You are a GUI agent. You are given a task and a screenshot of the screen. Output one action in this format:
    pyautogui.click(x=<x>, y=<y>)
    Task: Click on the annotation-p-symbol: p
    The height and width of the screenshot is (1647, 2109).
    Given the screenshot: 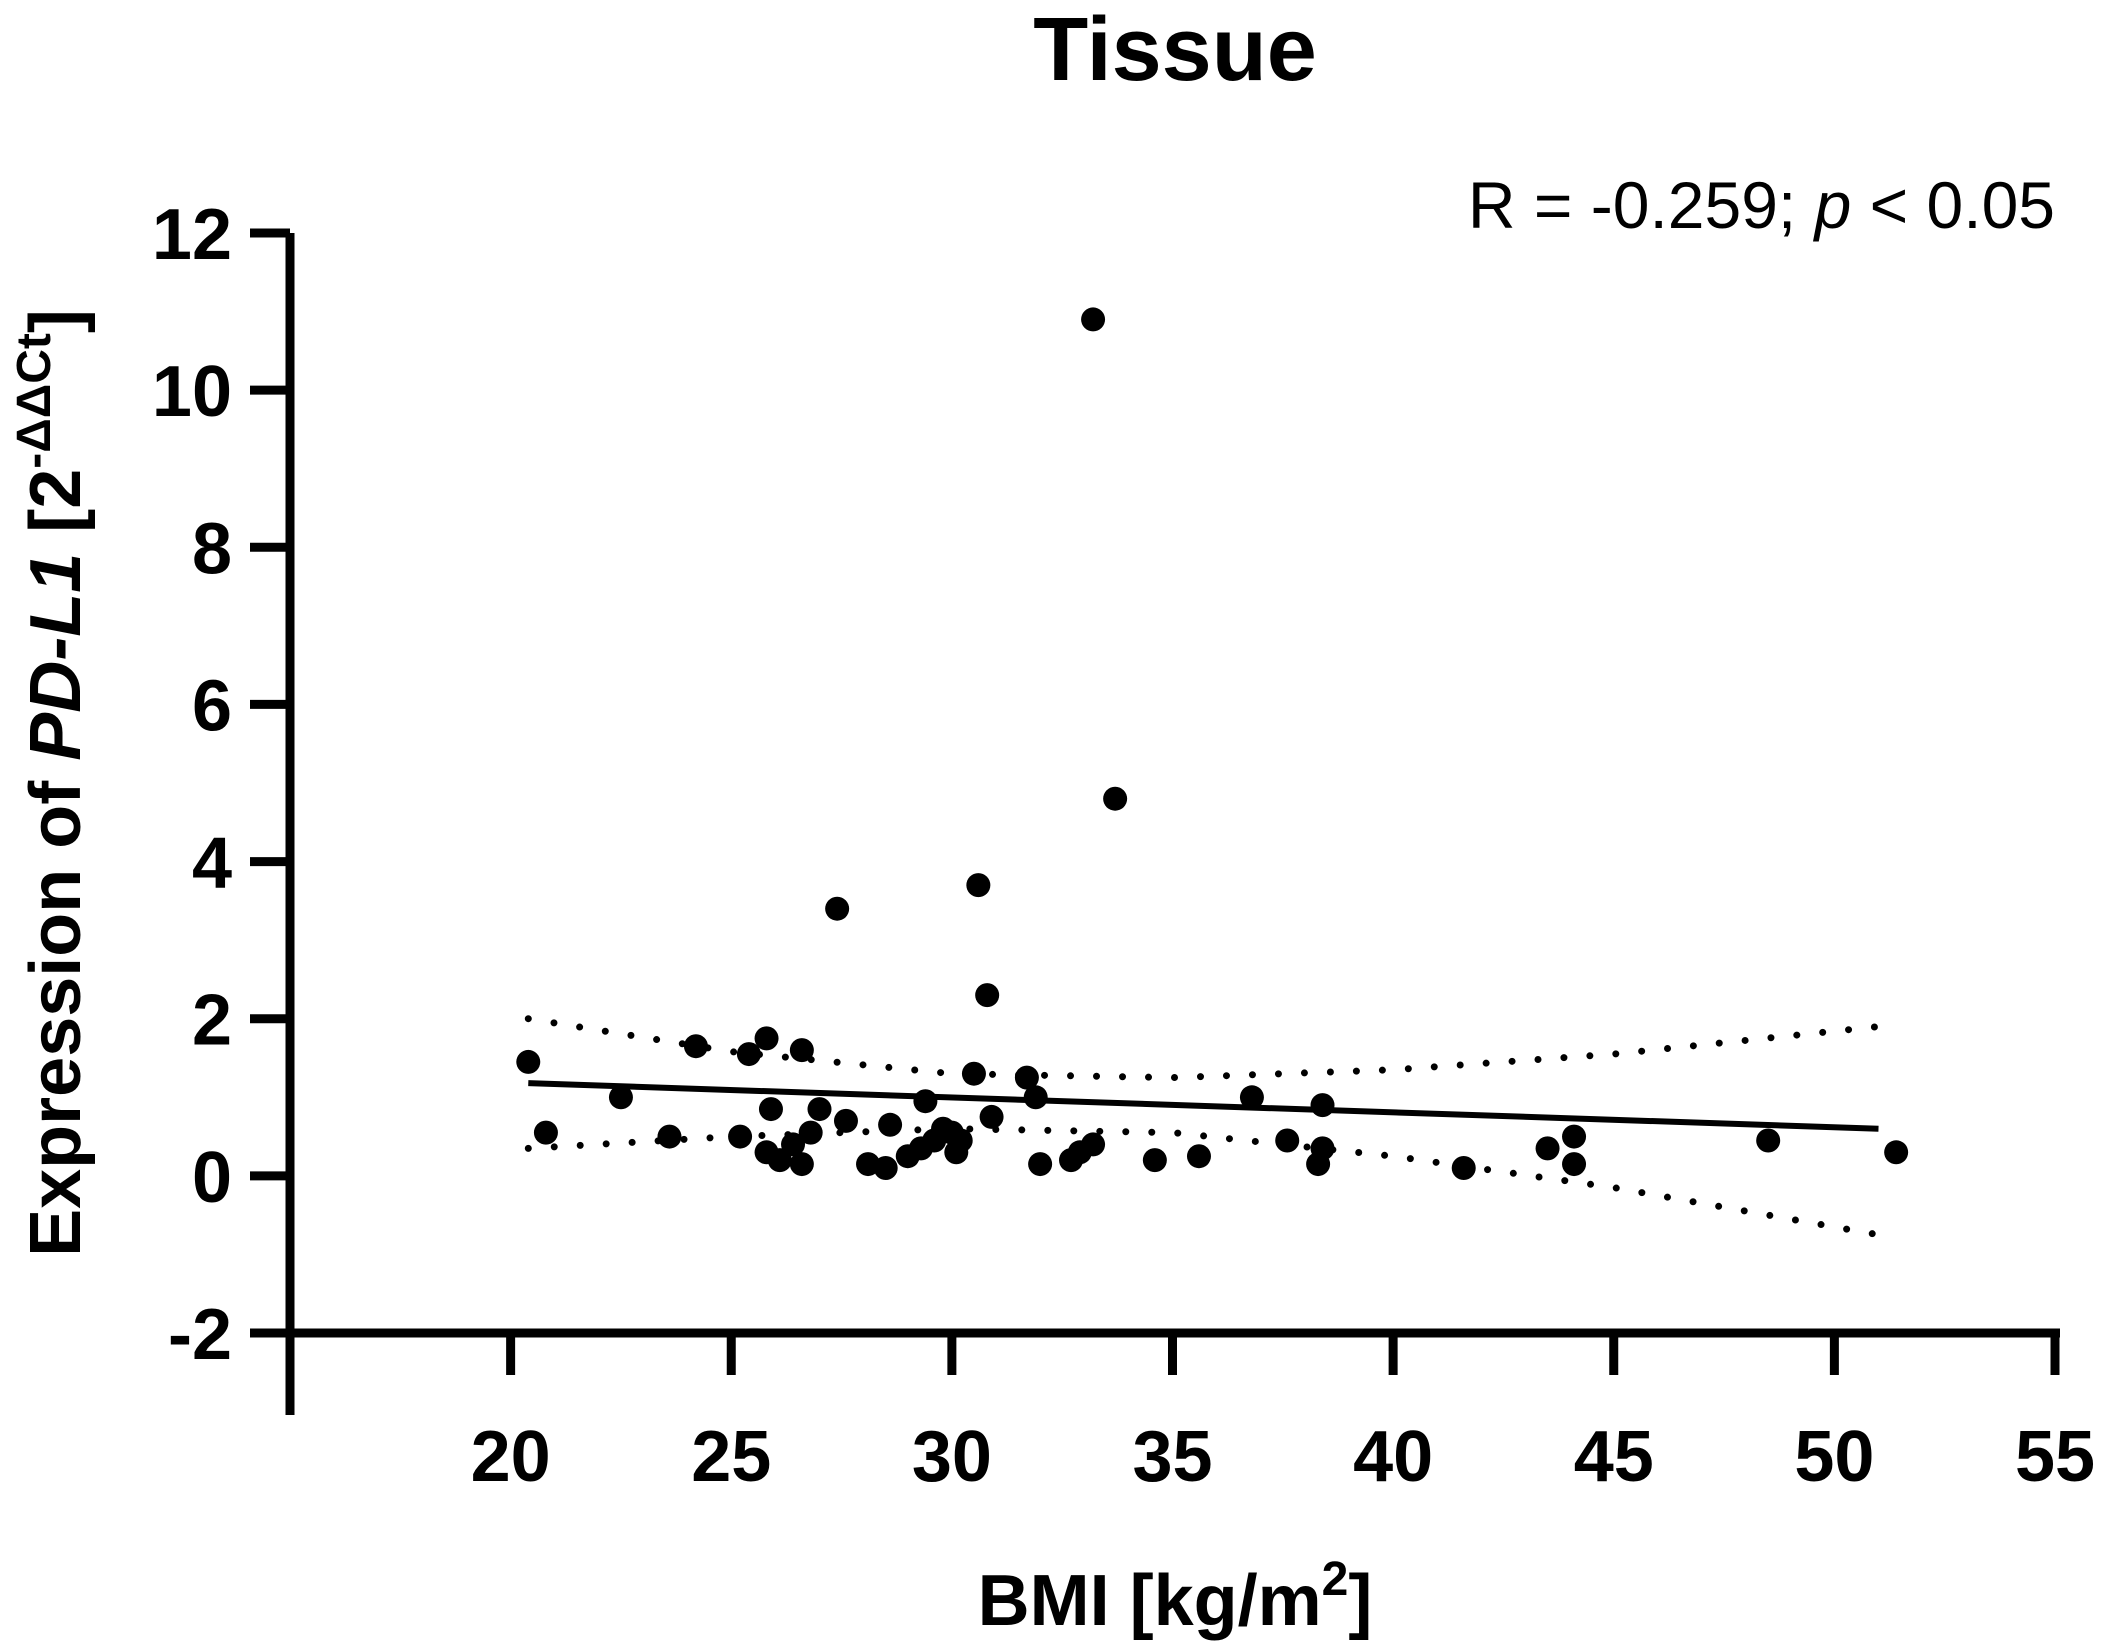 What is the action you would take?
    pyautogui.click(x=1832, y=205)
    